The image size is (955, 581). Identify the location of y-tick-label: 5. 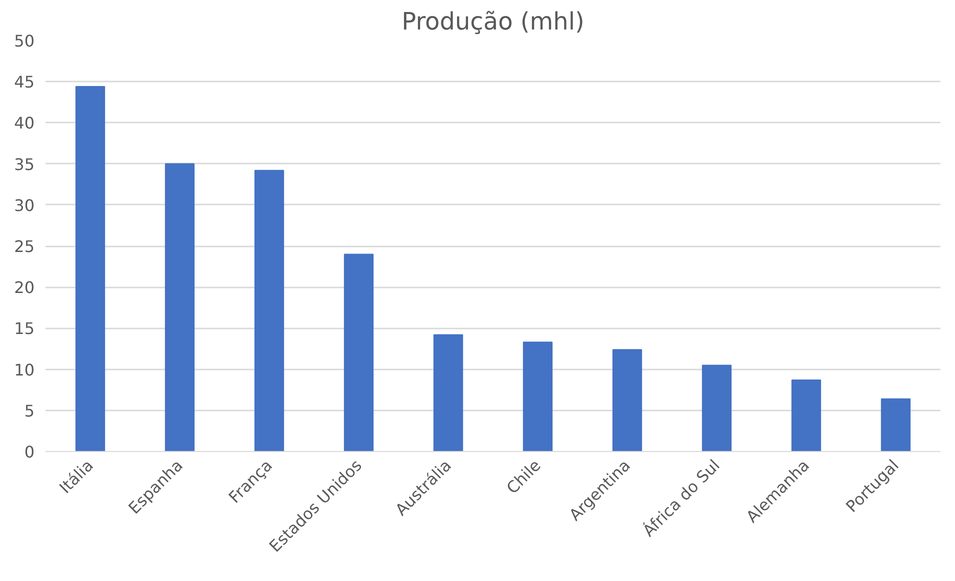
(29, 410).